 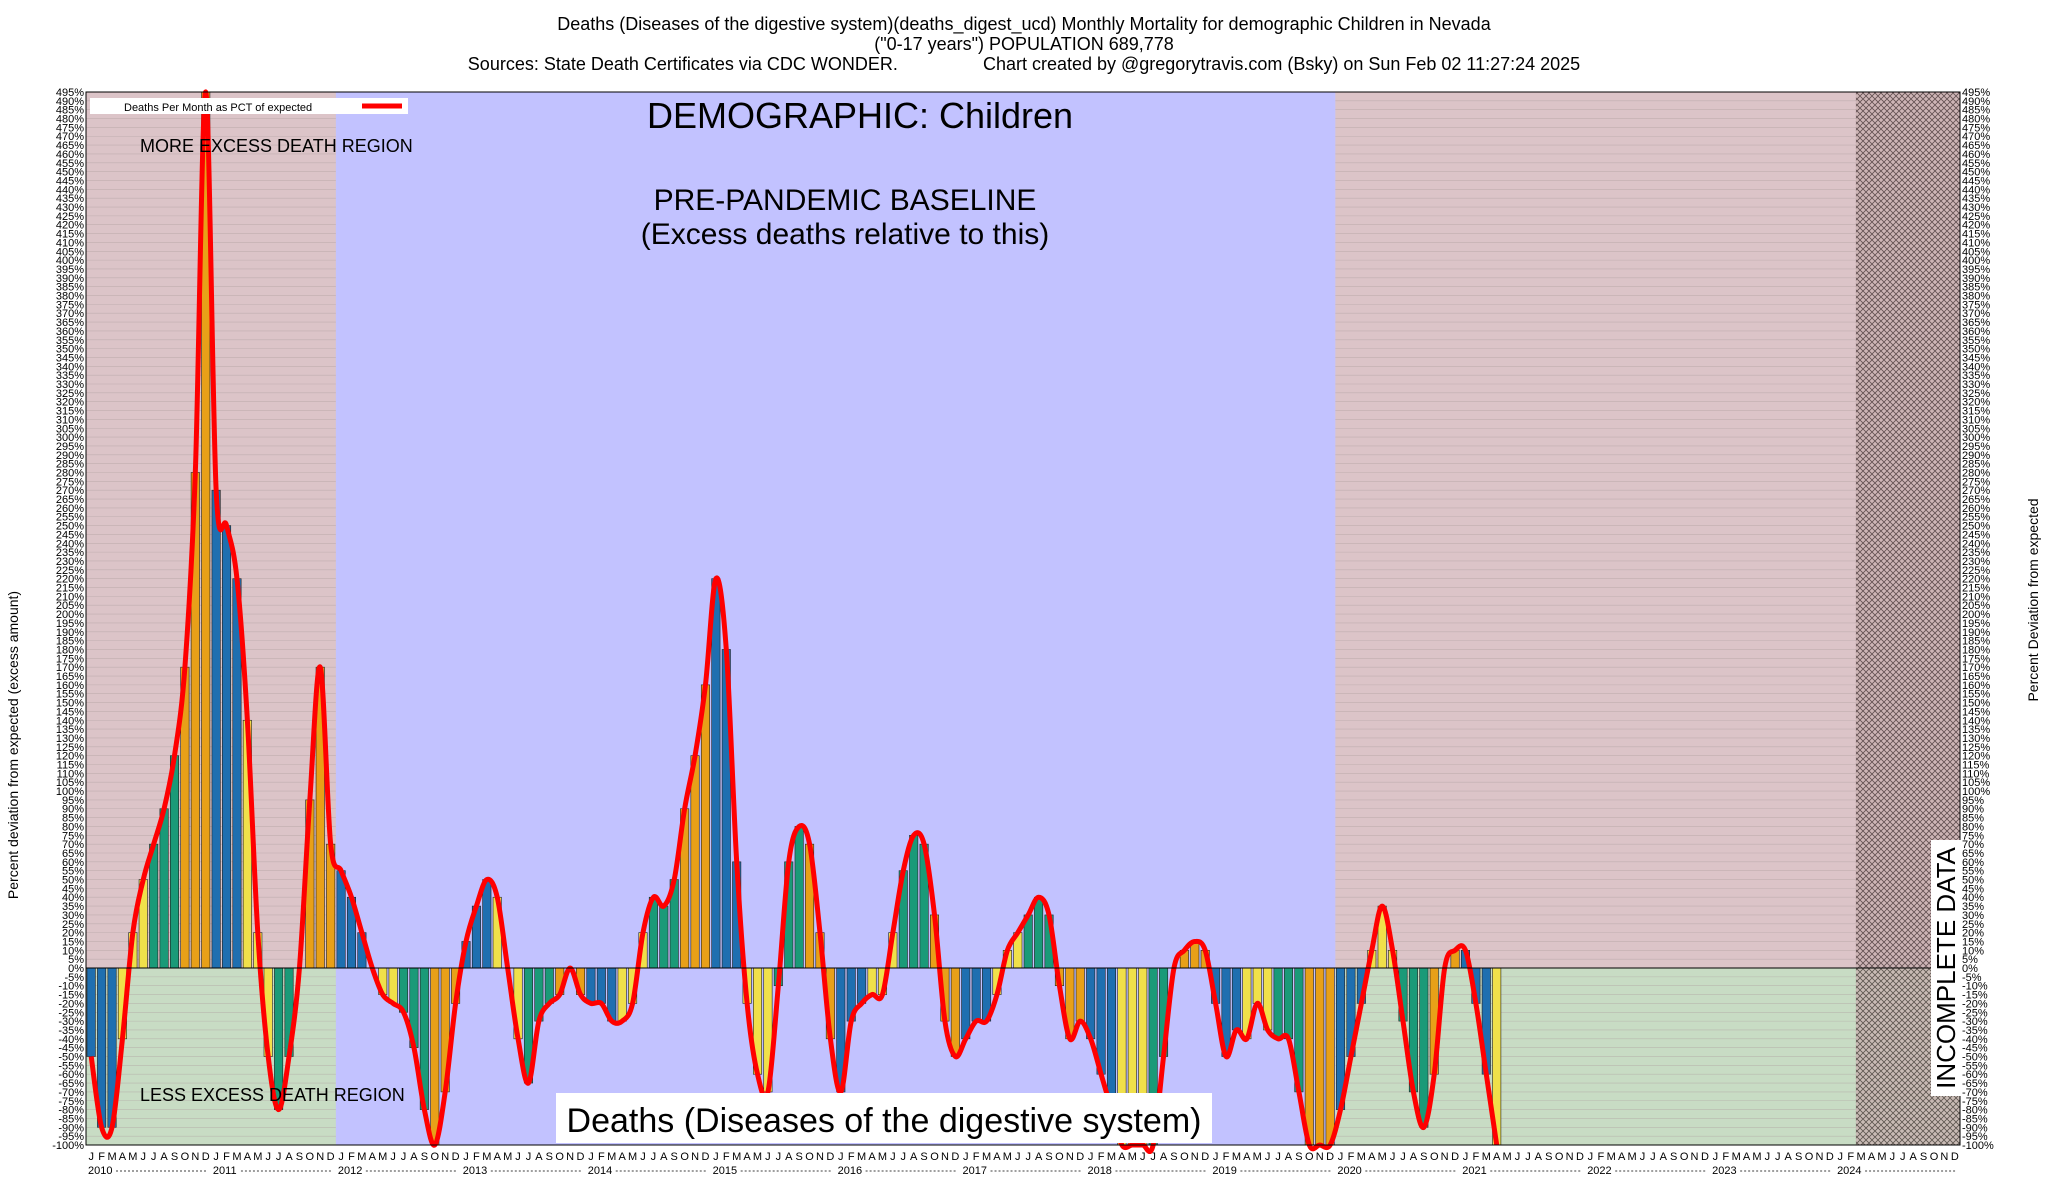 What do you see at coordinates (1975, 1084) in the screenshot?
I see `y-tick-label: -65%` at bounding box center [1975, 1084].